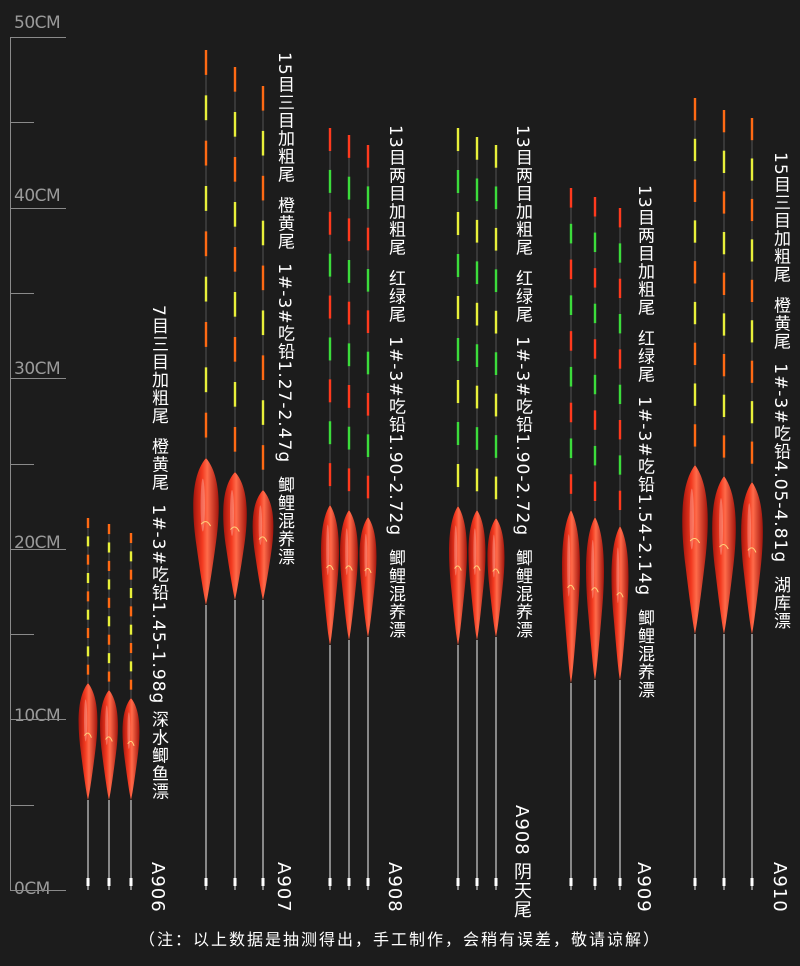 This screenshot has height=966, width=800. What do you see at coordinates (394, 887) in the screenshot?
I see `model-a908: A908` at bounding box center [394, 887].